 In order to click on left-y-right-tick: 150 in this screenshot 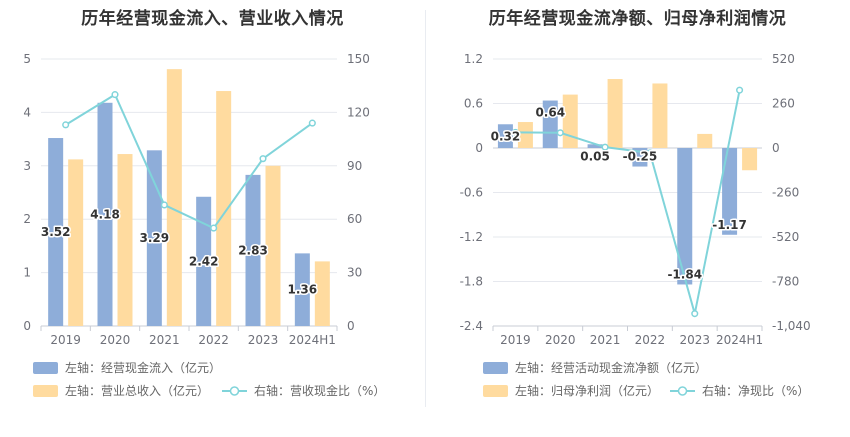, I will do `click(358, 59)`.